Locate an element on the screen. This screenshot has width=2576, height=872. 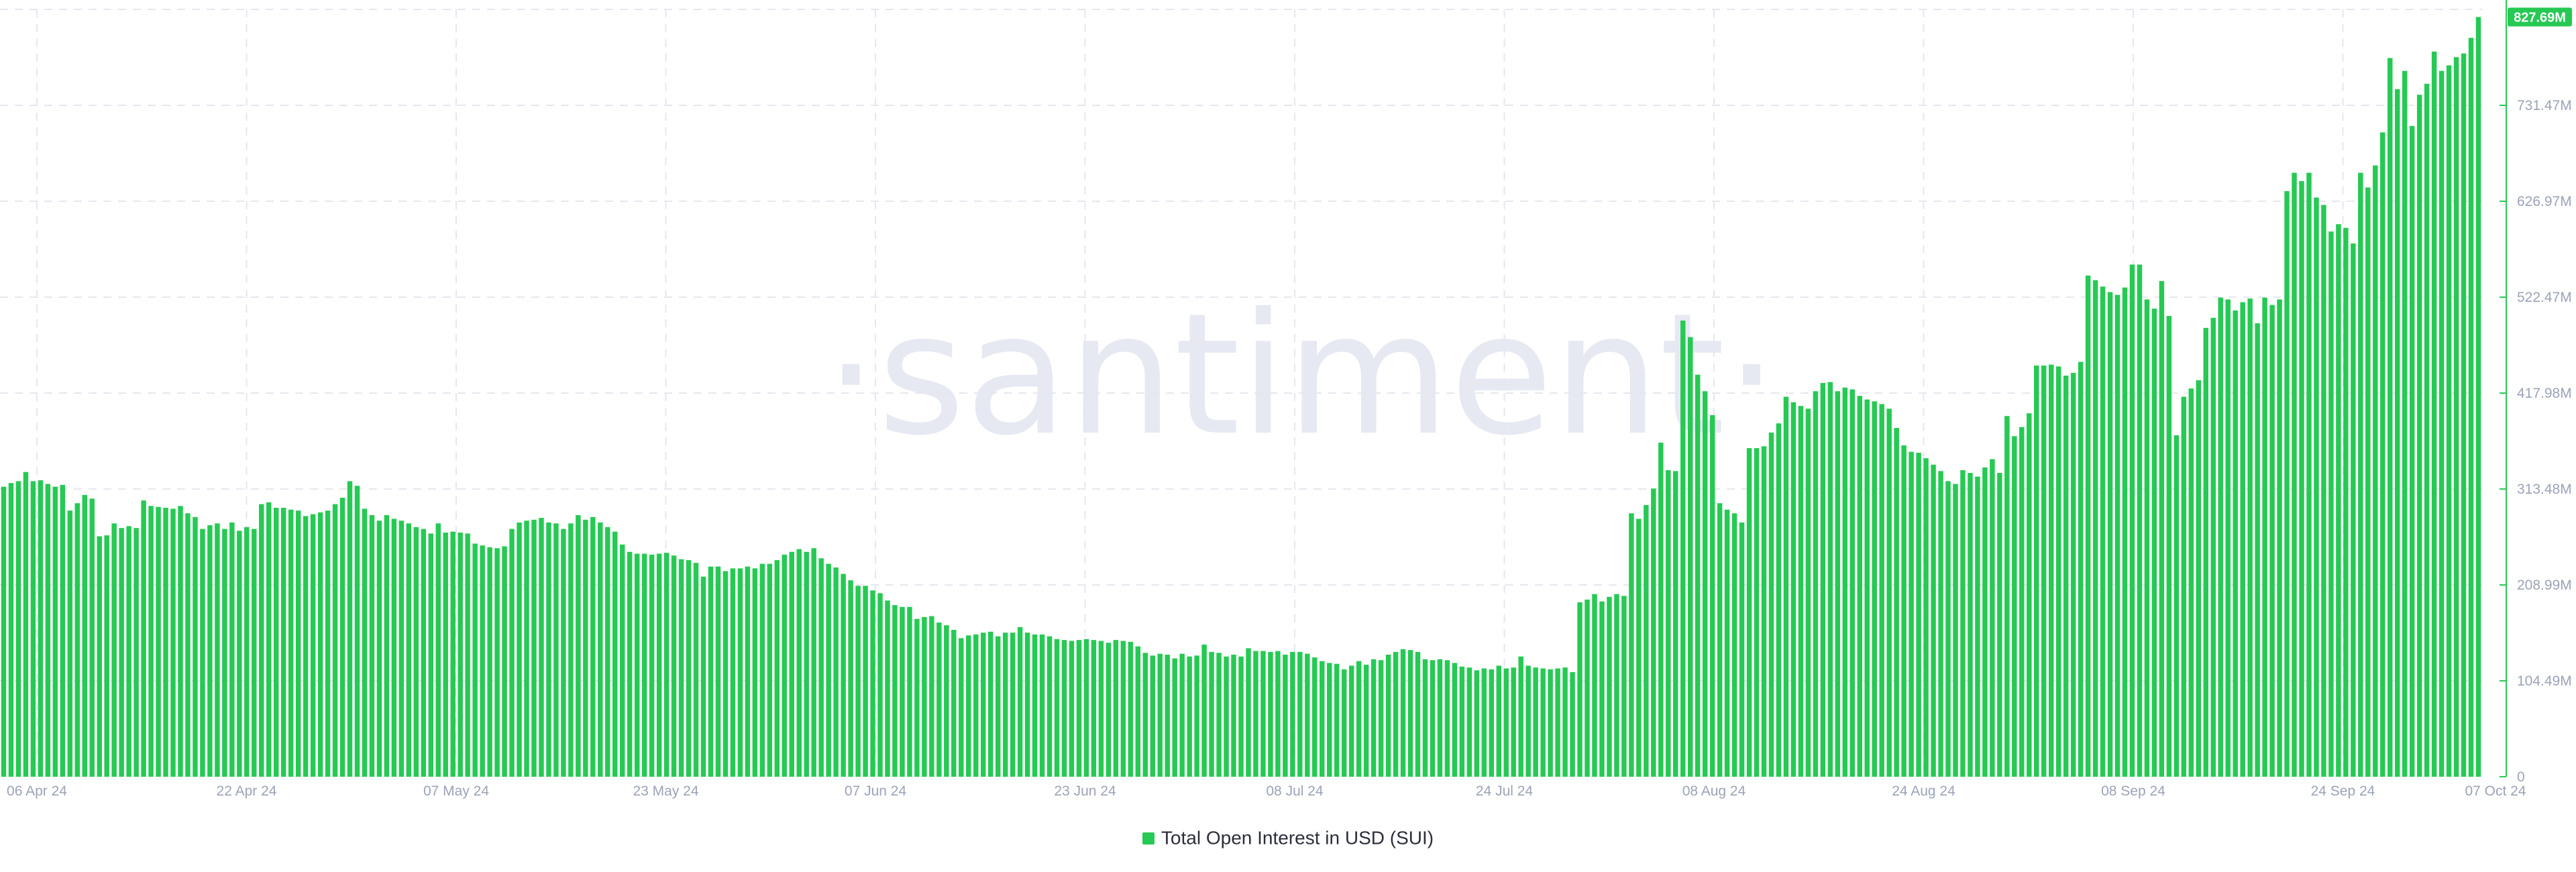
x-tick-label: 07 Jun 24 is located at coordinates (876, 791).